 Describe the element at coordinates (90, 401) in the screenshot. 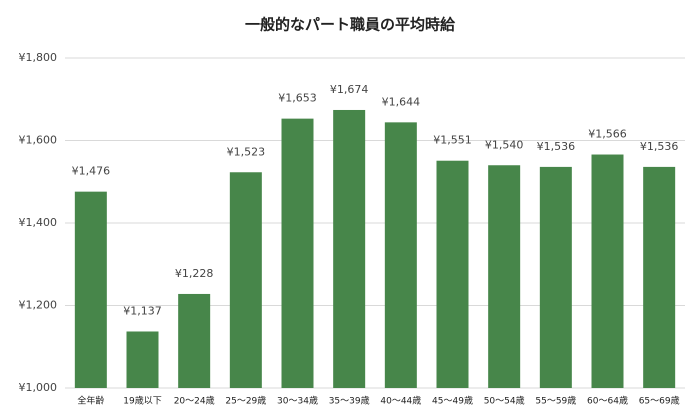

I see `x-tick-label: 全年齢` at that location.